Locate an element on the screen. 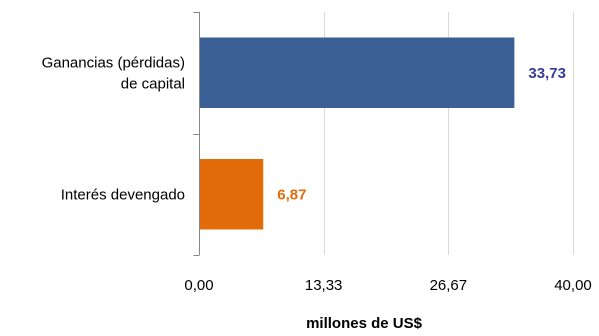 The height and width of the screenshot is (336, 599). tick-labels: 0,00 13,33 26,67 40,00 is located at coordinates (387, 285).